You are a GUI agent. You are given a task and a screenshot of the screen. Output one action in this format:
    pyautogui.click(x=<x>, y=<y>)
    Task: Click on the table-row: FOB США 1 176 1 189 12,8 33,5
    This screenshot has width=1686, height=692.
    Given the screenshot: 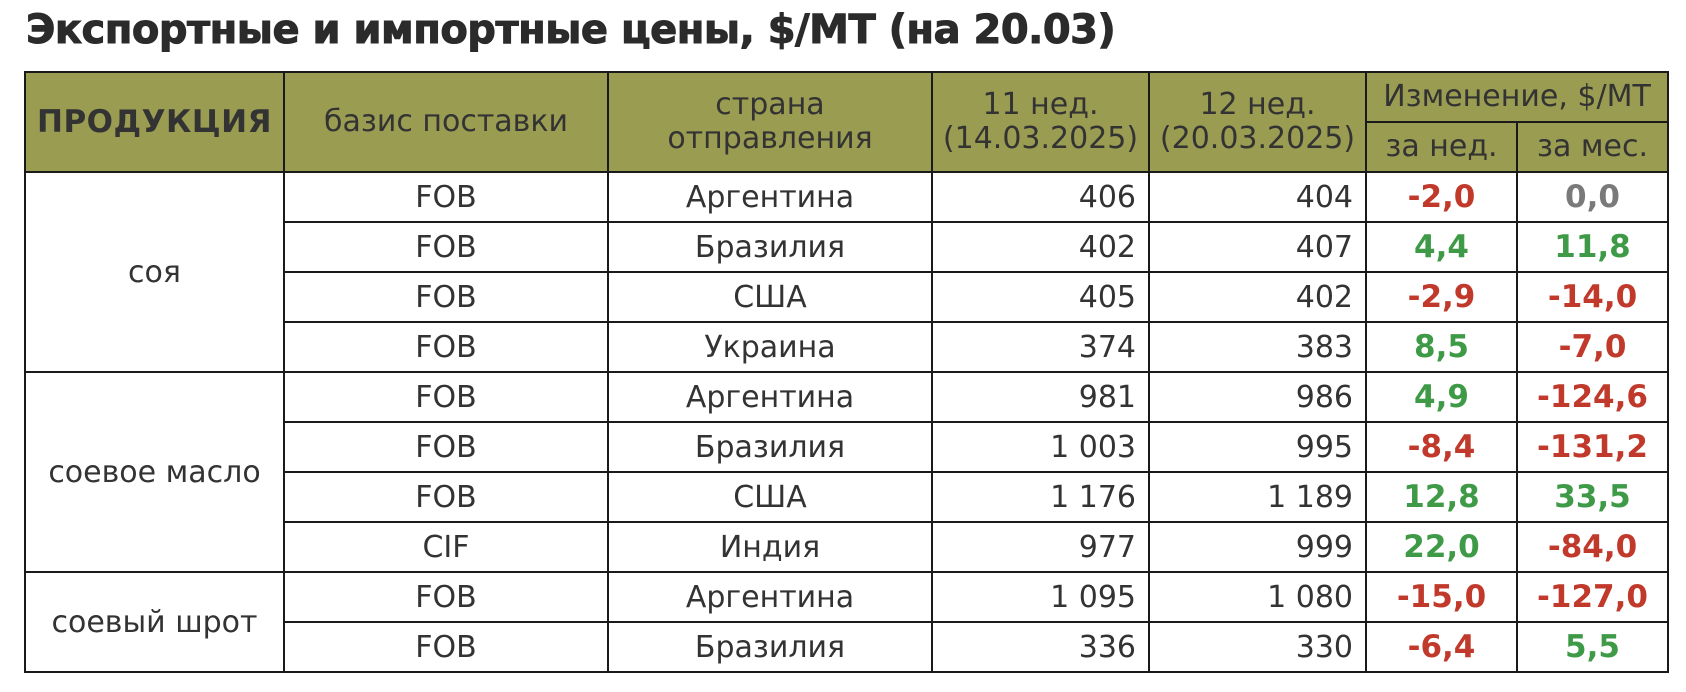 What is the action you would take?
    pyautogui.click(x=847, y=497)
    